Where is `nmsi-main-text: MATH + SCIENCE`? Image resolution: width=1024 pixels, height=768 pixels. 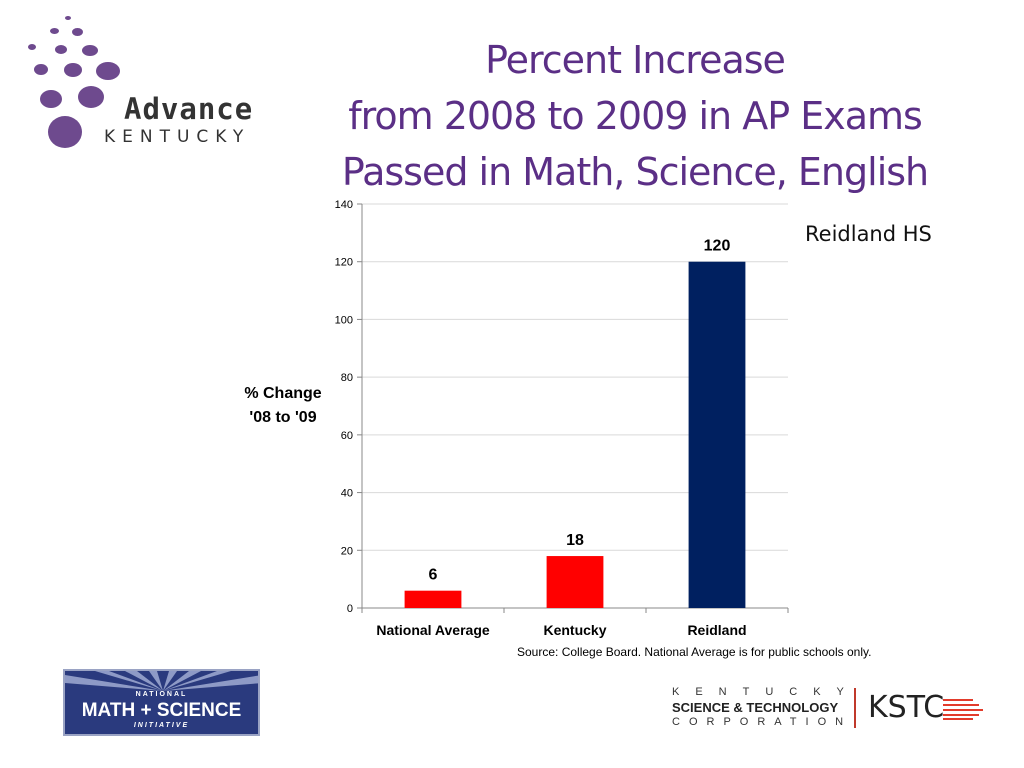
nmsi-main-text: MATH + SCIENCE is located at coordinates (161, 710).